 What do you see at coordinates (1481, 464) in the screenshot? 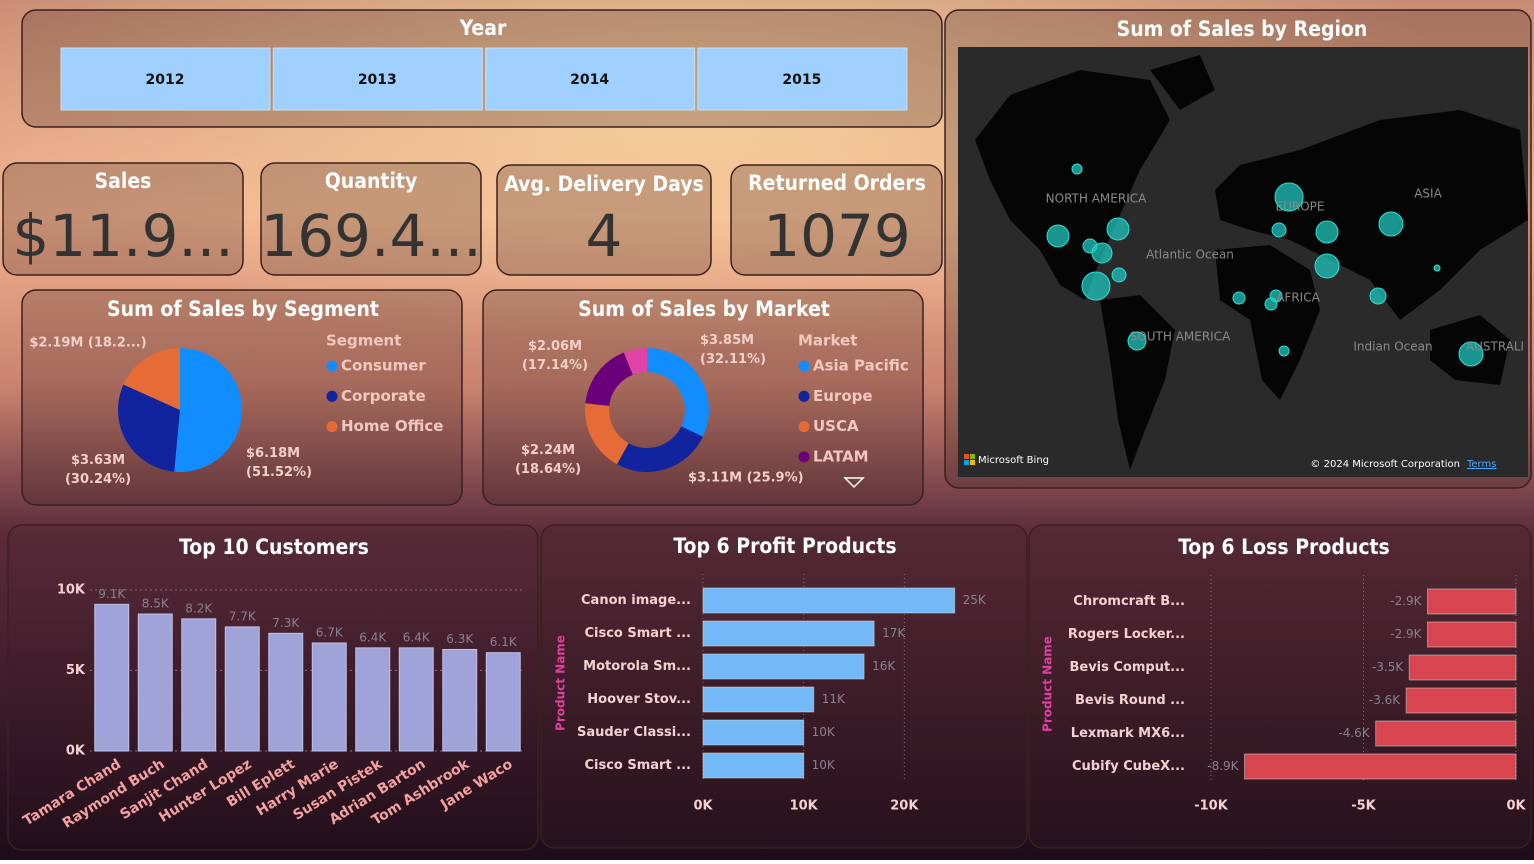
I see `map-terms: Terms` at bounding box center [1481, 464].